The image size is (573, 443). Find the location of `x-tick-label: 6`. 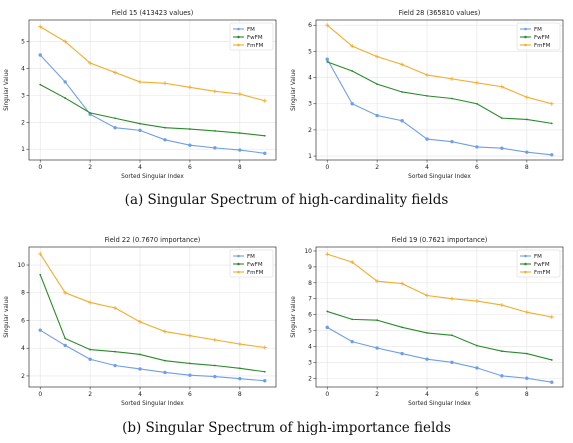

x-tick-label: 6 is located at coordinates (477, 394).